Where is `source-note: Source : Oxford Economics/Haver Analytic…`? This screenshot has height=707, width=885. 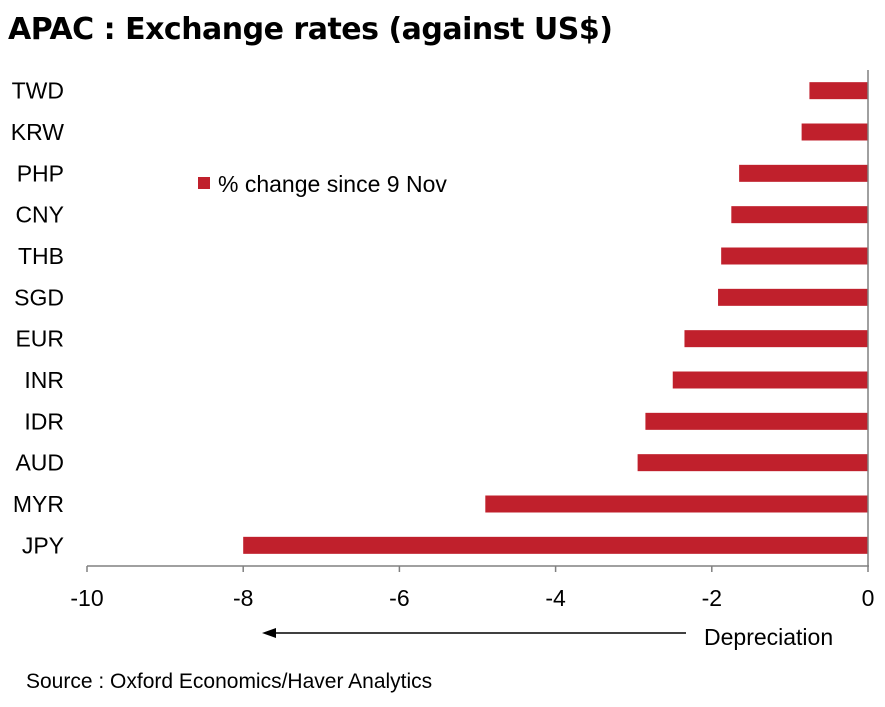 source-note: Source : Oxford Economics/Haver Analytic… is located at coordinates (229, 681).